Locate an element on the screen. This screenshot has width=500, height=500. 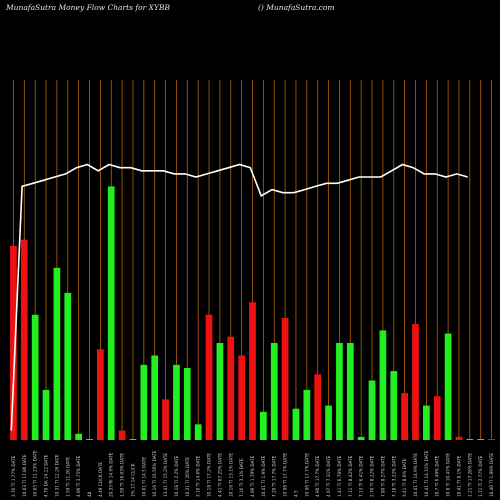
x-tick-label: 10.40 TI 1.99% DATE is located at coordinates (491, 475).